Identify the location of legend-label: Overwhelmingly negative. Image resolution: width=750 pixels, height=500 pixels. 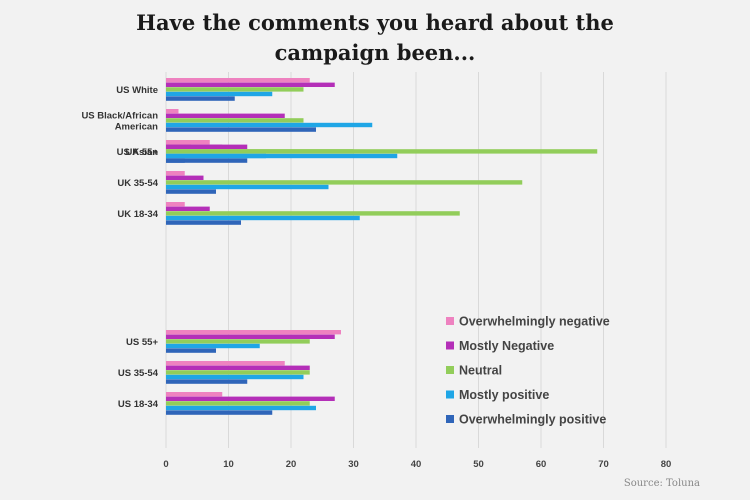
(534, 322).